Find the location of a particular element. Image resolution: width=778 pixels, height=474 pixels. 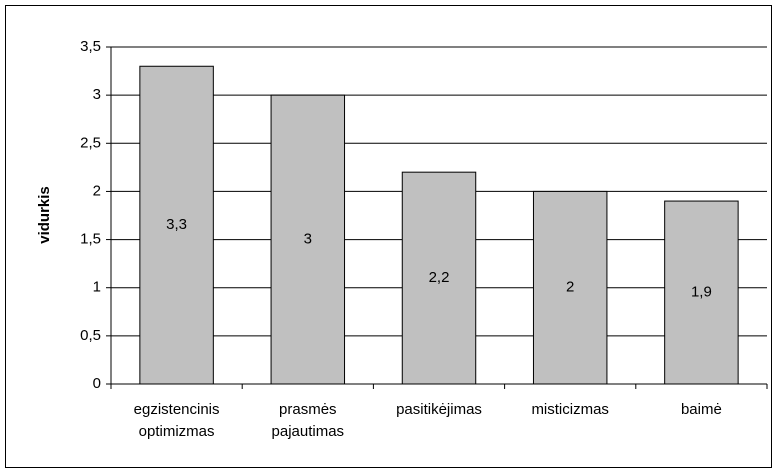

data-label: 2 is located at coordinates (570, 287).